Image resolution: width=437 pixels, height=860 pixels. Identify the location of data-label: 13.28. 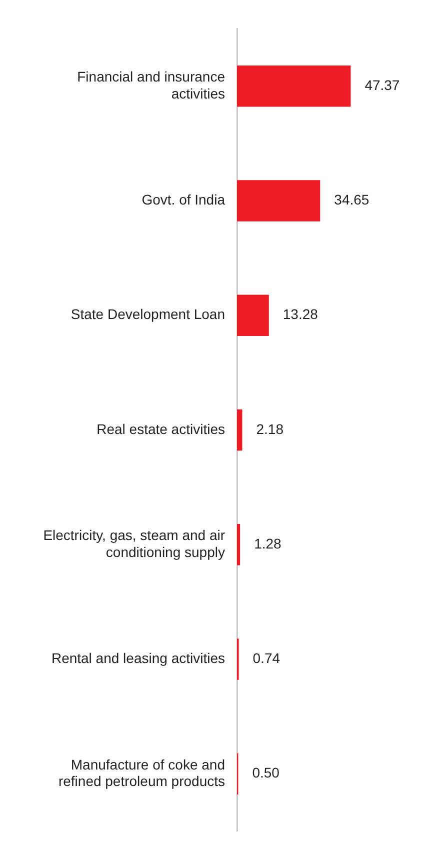
(300, 314).